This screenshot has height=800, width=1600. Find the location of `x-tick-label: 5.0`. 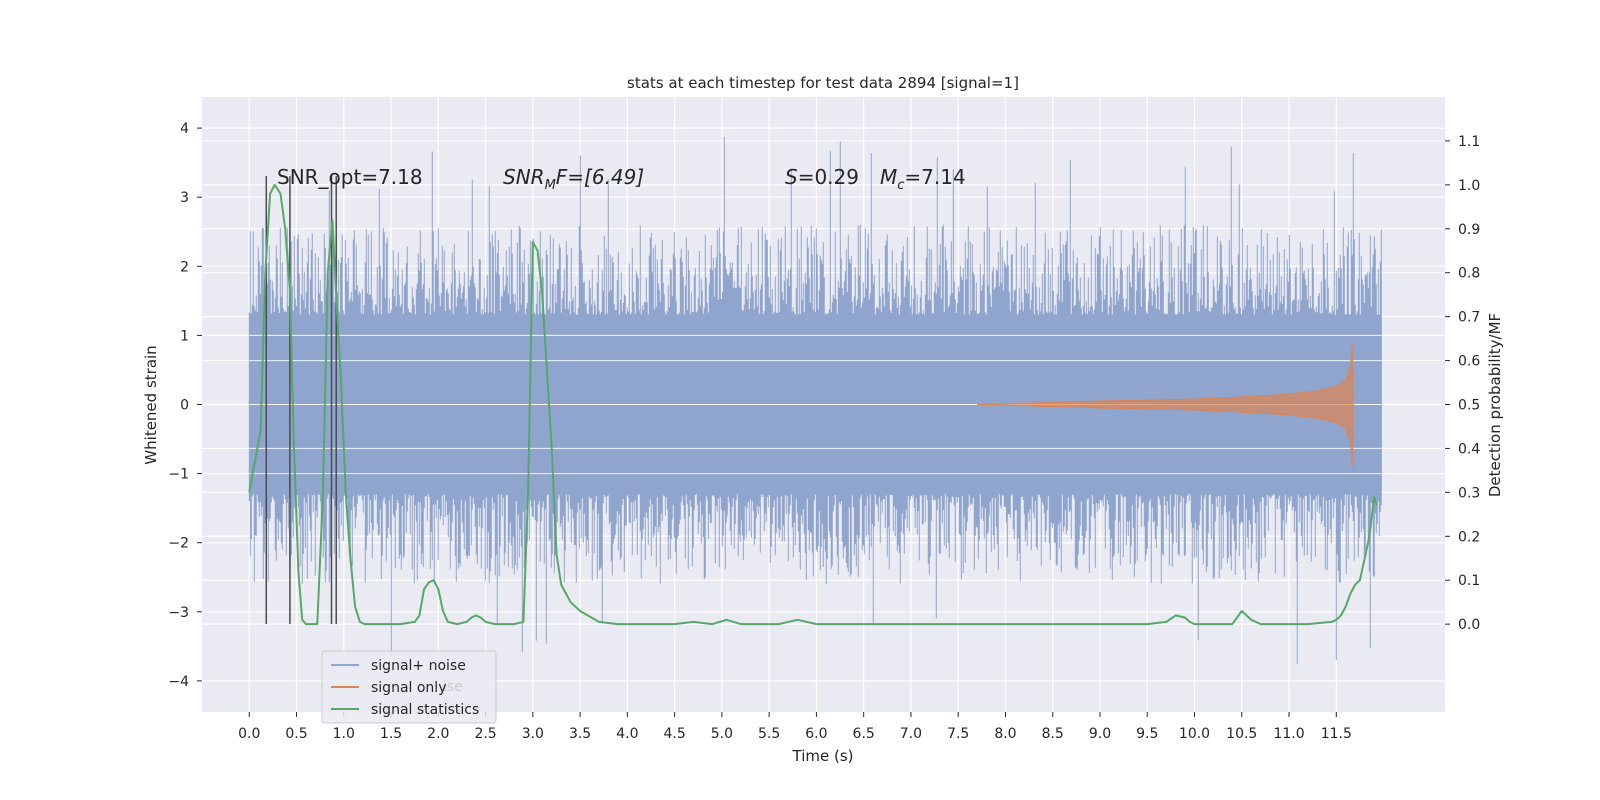

x-tick-label: 5.0 is located at coordinates (722, 734).